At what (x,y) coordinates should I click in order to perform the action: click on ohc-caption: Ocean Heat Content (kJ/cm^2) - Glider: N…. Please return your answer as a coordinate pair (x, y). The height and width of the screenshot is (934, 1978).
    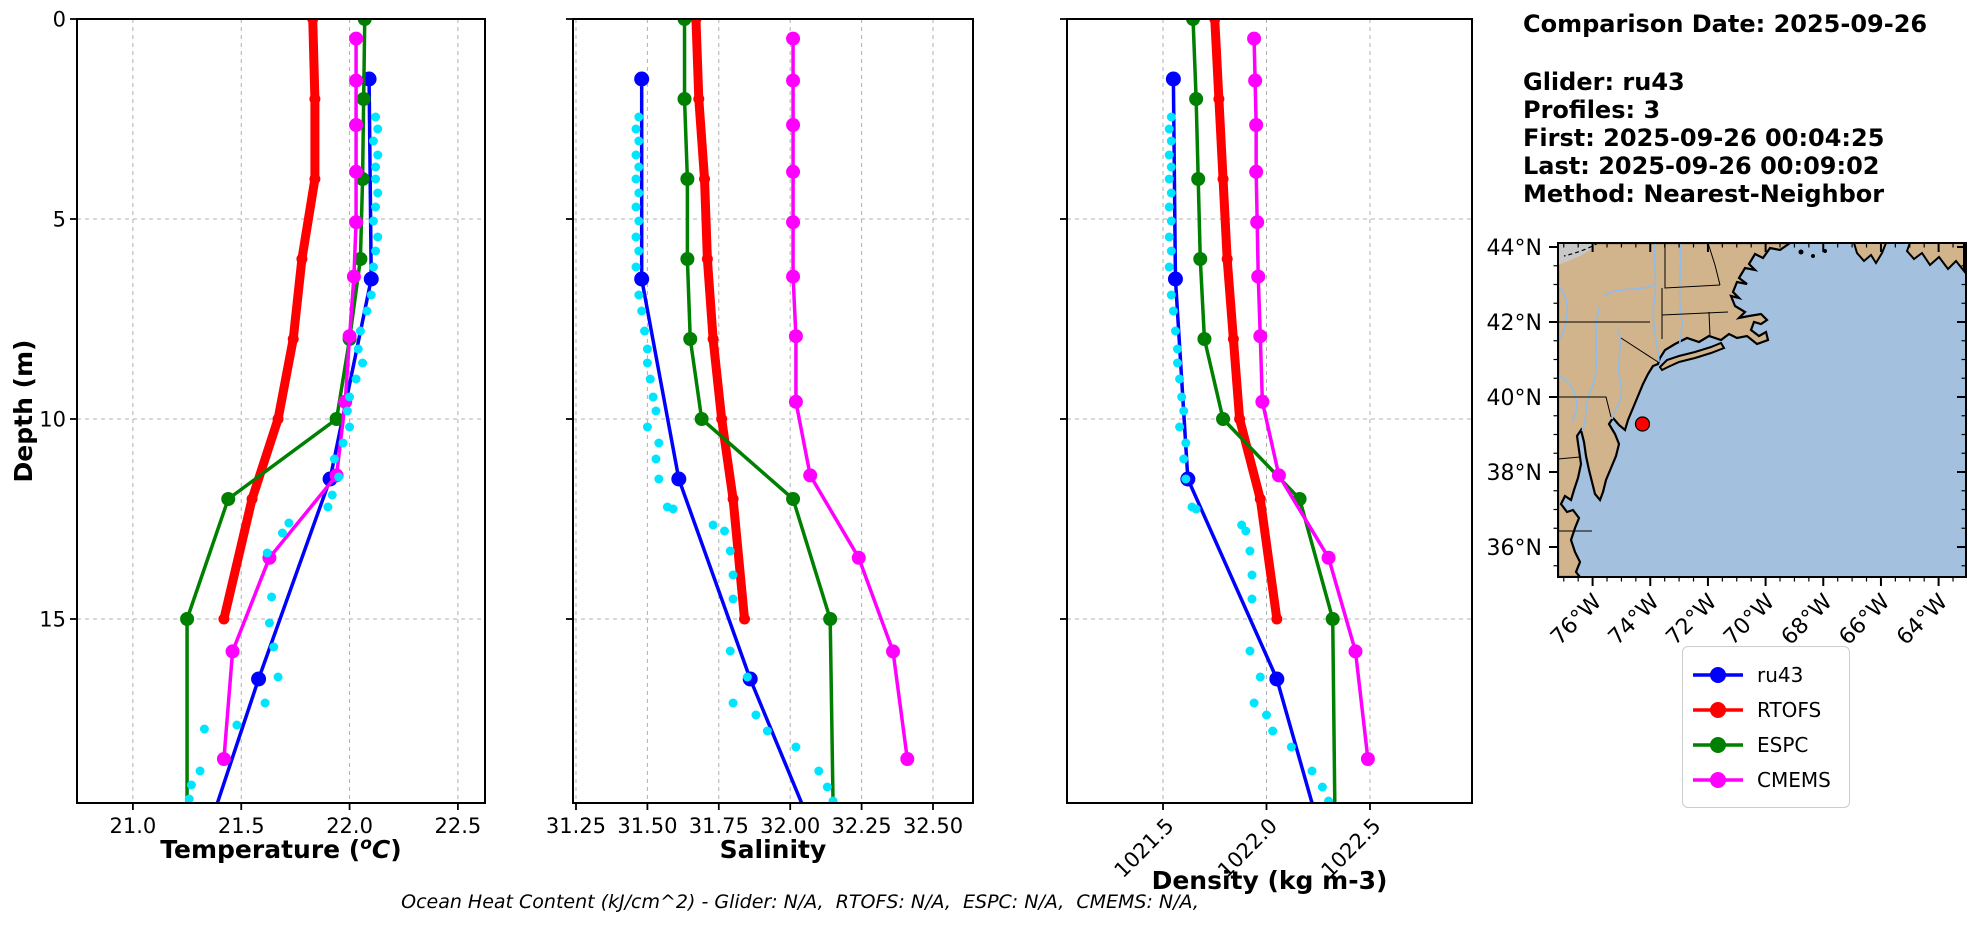
    Looking at the image, I should click on (800, 902).